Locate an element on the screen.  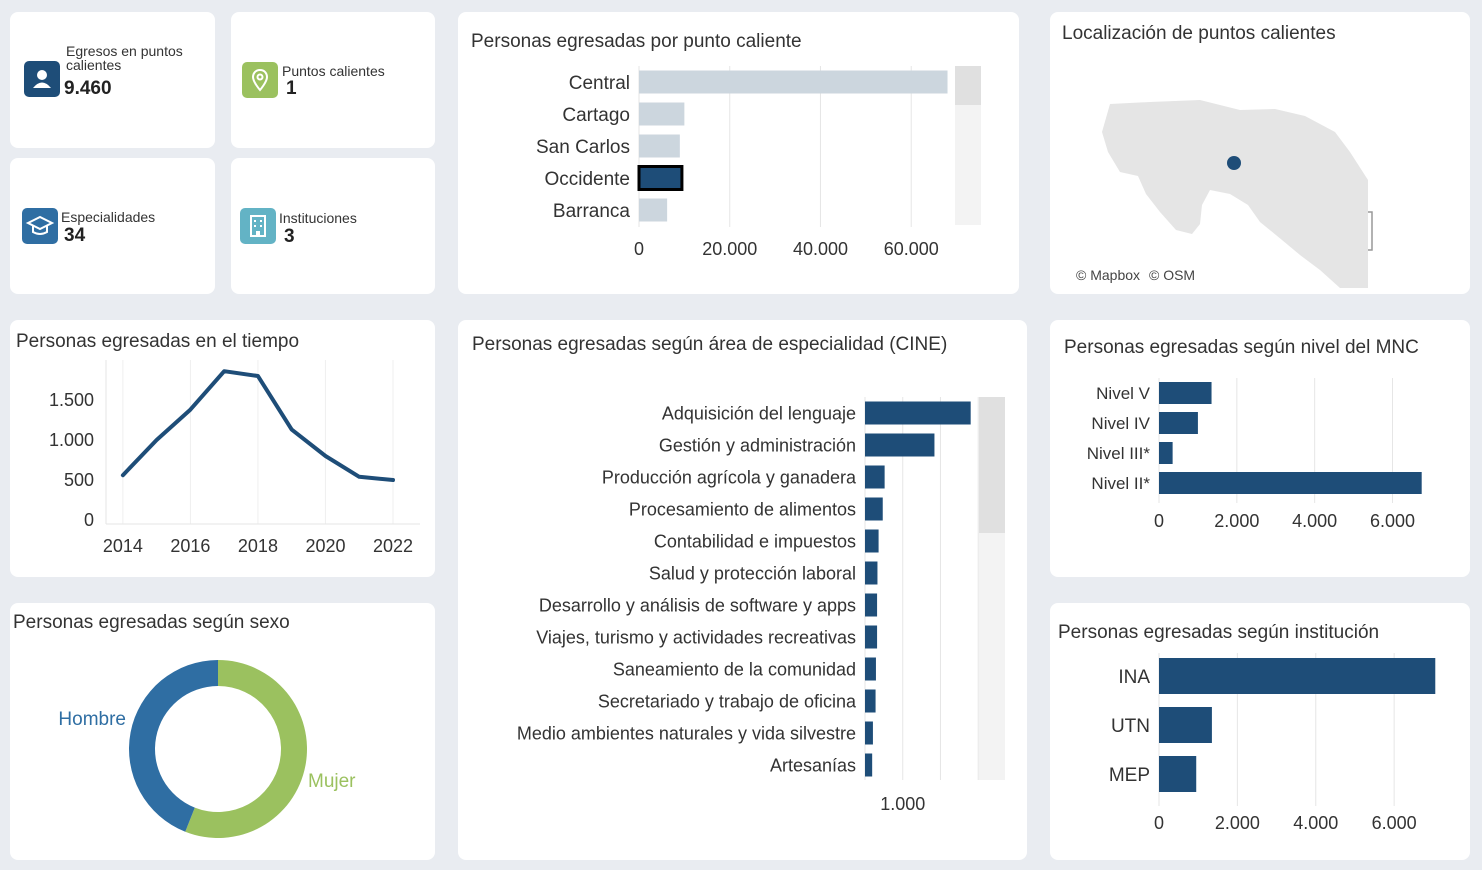
person-icon is located at coordinates (42, 79).